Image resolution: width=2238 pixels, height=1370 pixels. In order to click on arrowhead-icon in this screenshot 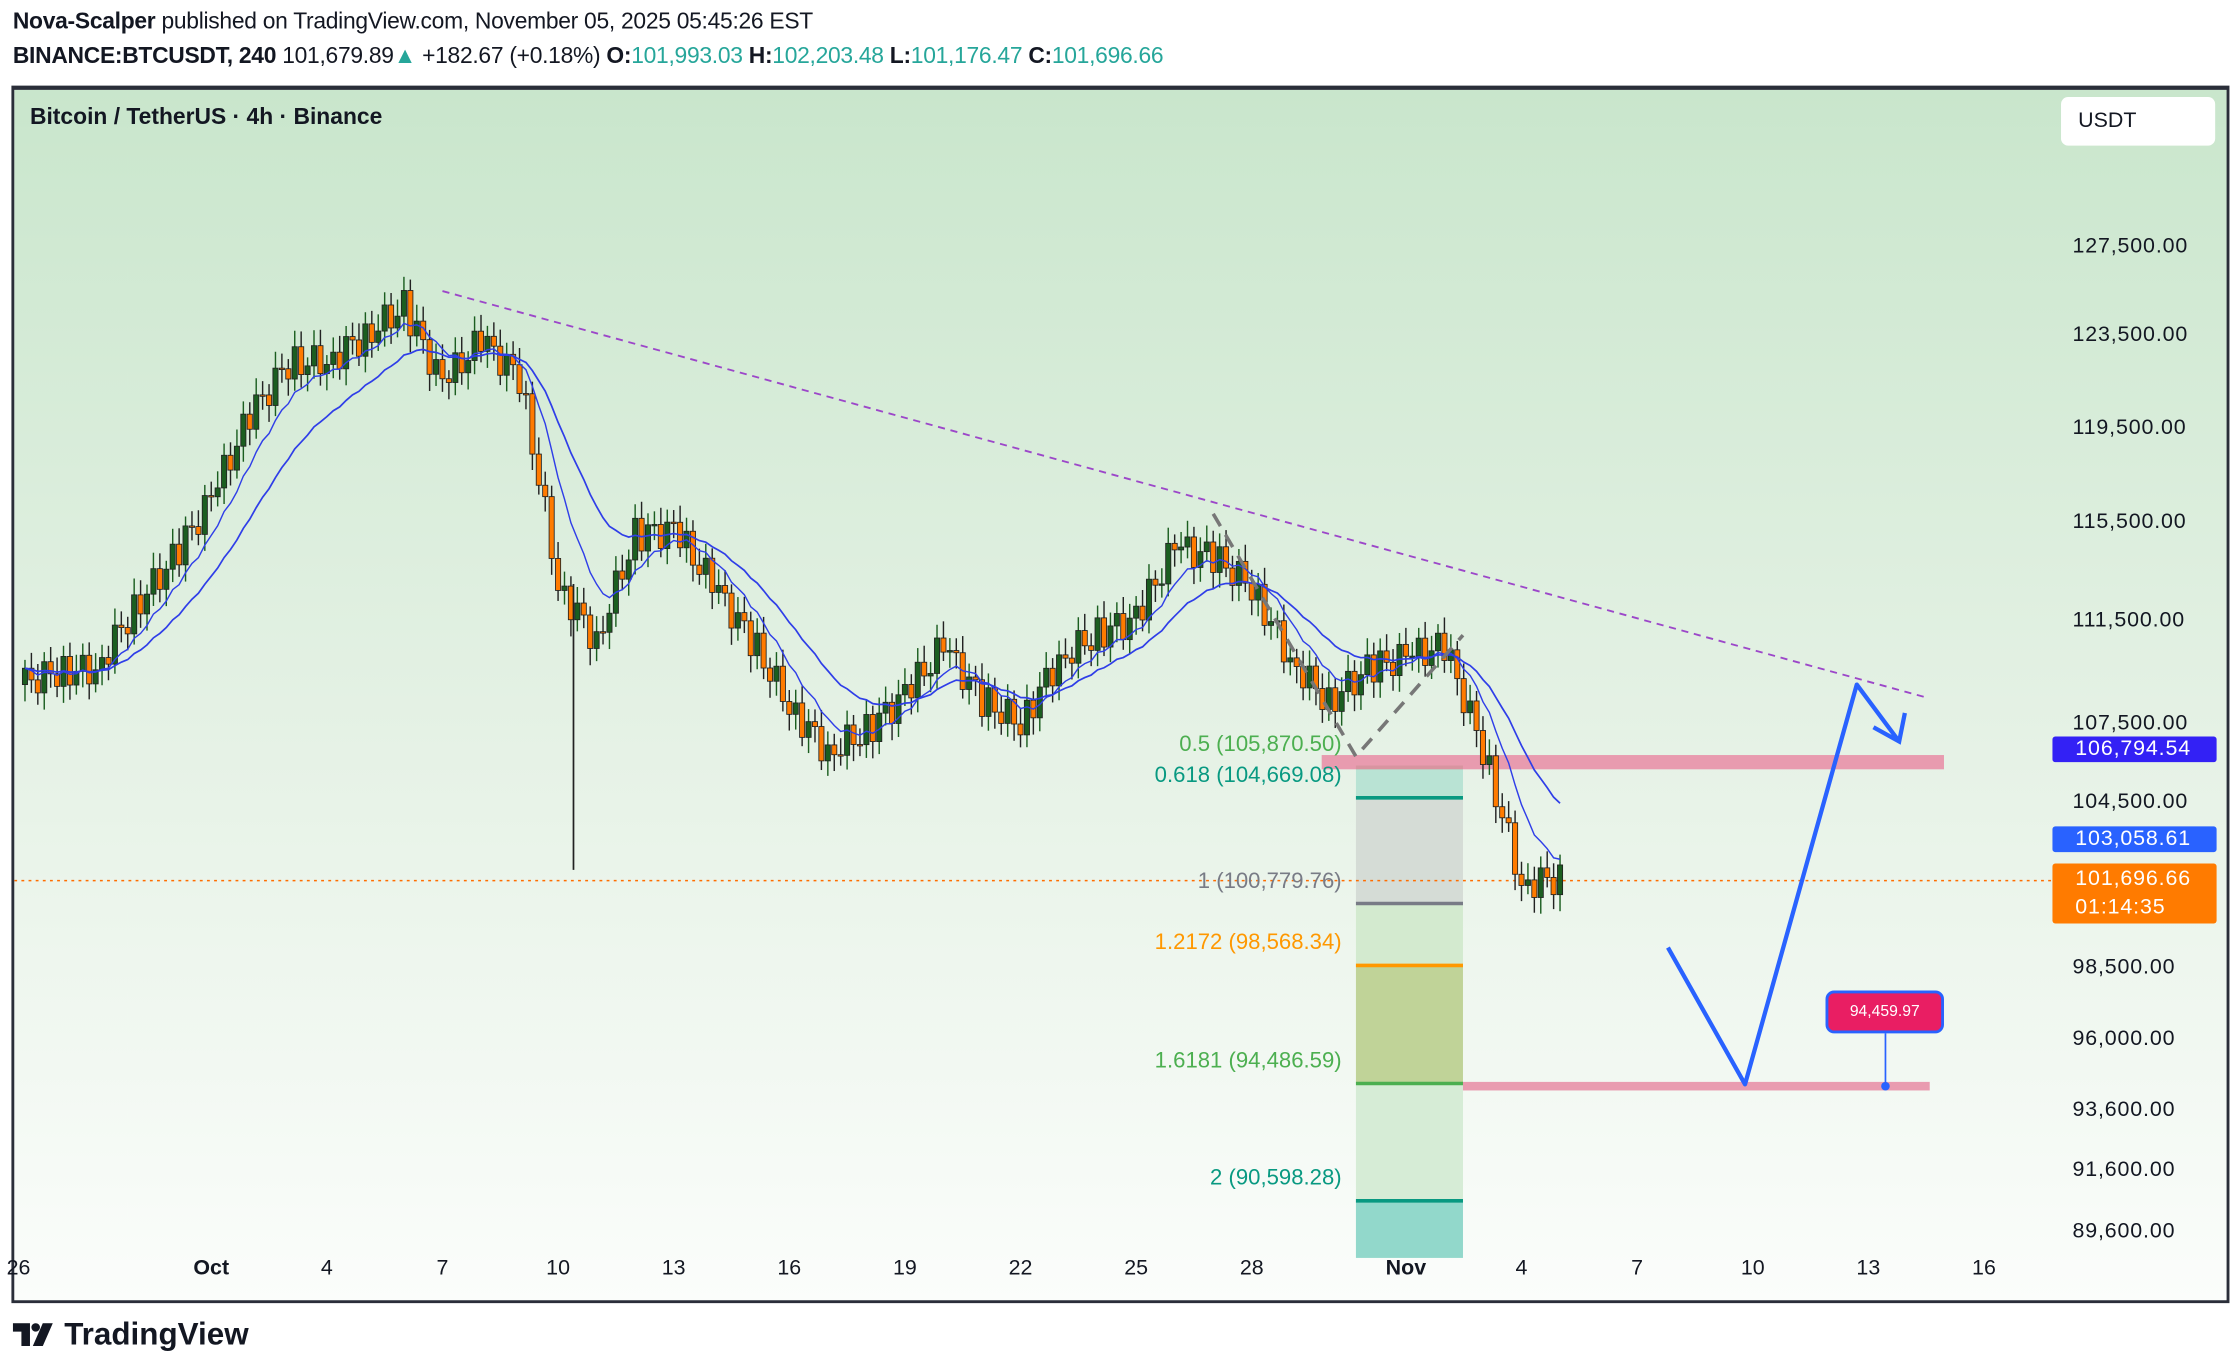, I will do `click(1889, 728)`.